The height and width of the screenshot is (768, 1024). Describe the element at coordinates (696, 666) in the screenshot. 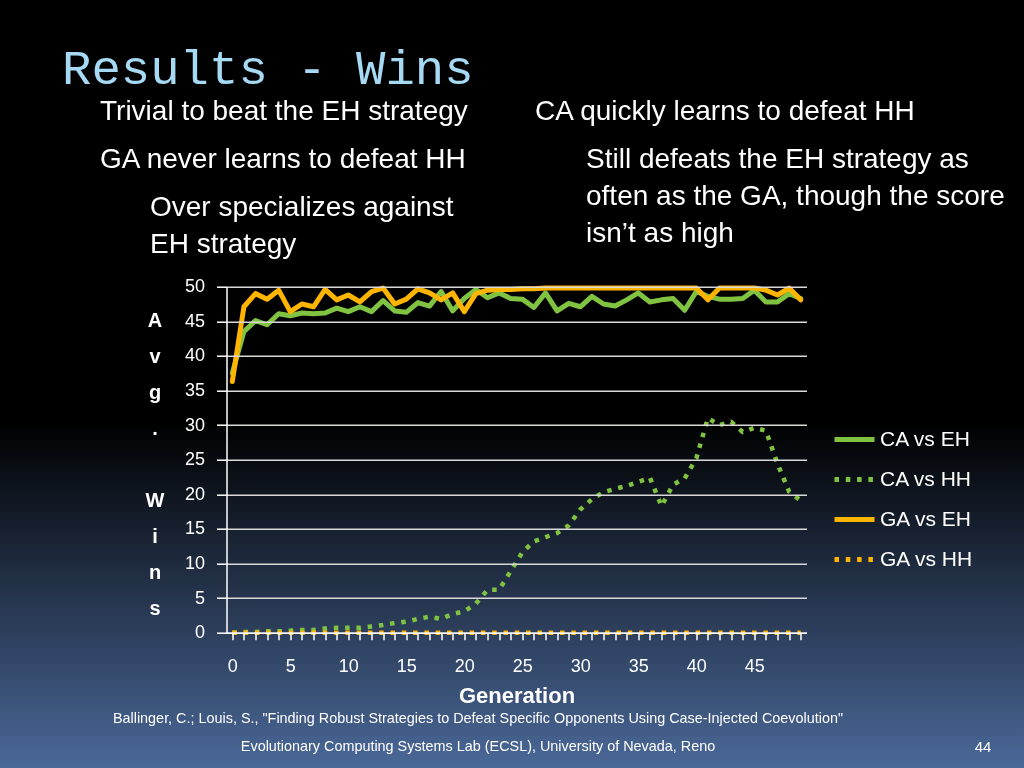

I see `x-tick-label: 40` at that location.